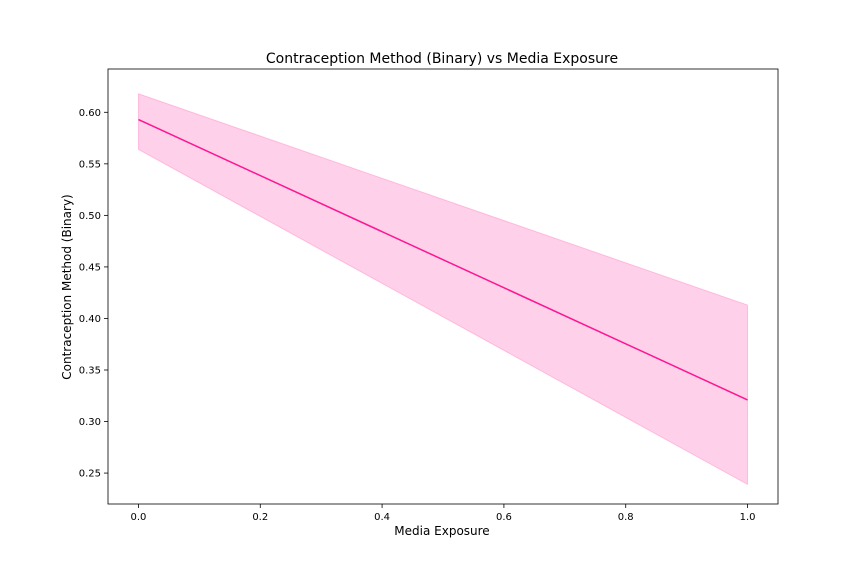 Image resolution: width=864 pixels, height=580 pixels. Describe the element at coordinates (260, 517) in the screenshot. I see `x-tick-label: 0.2` at that location.